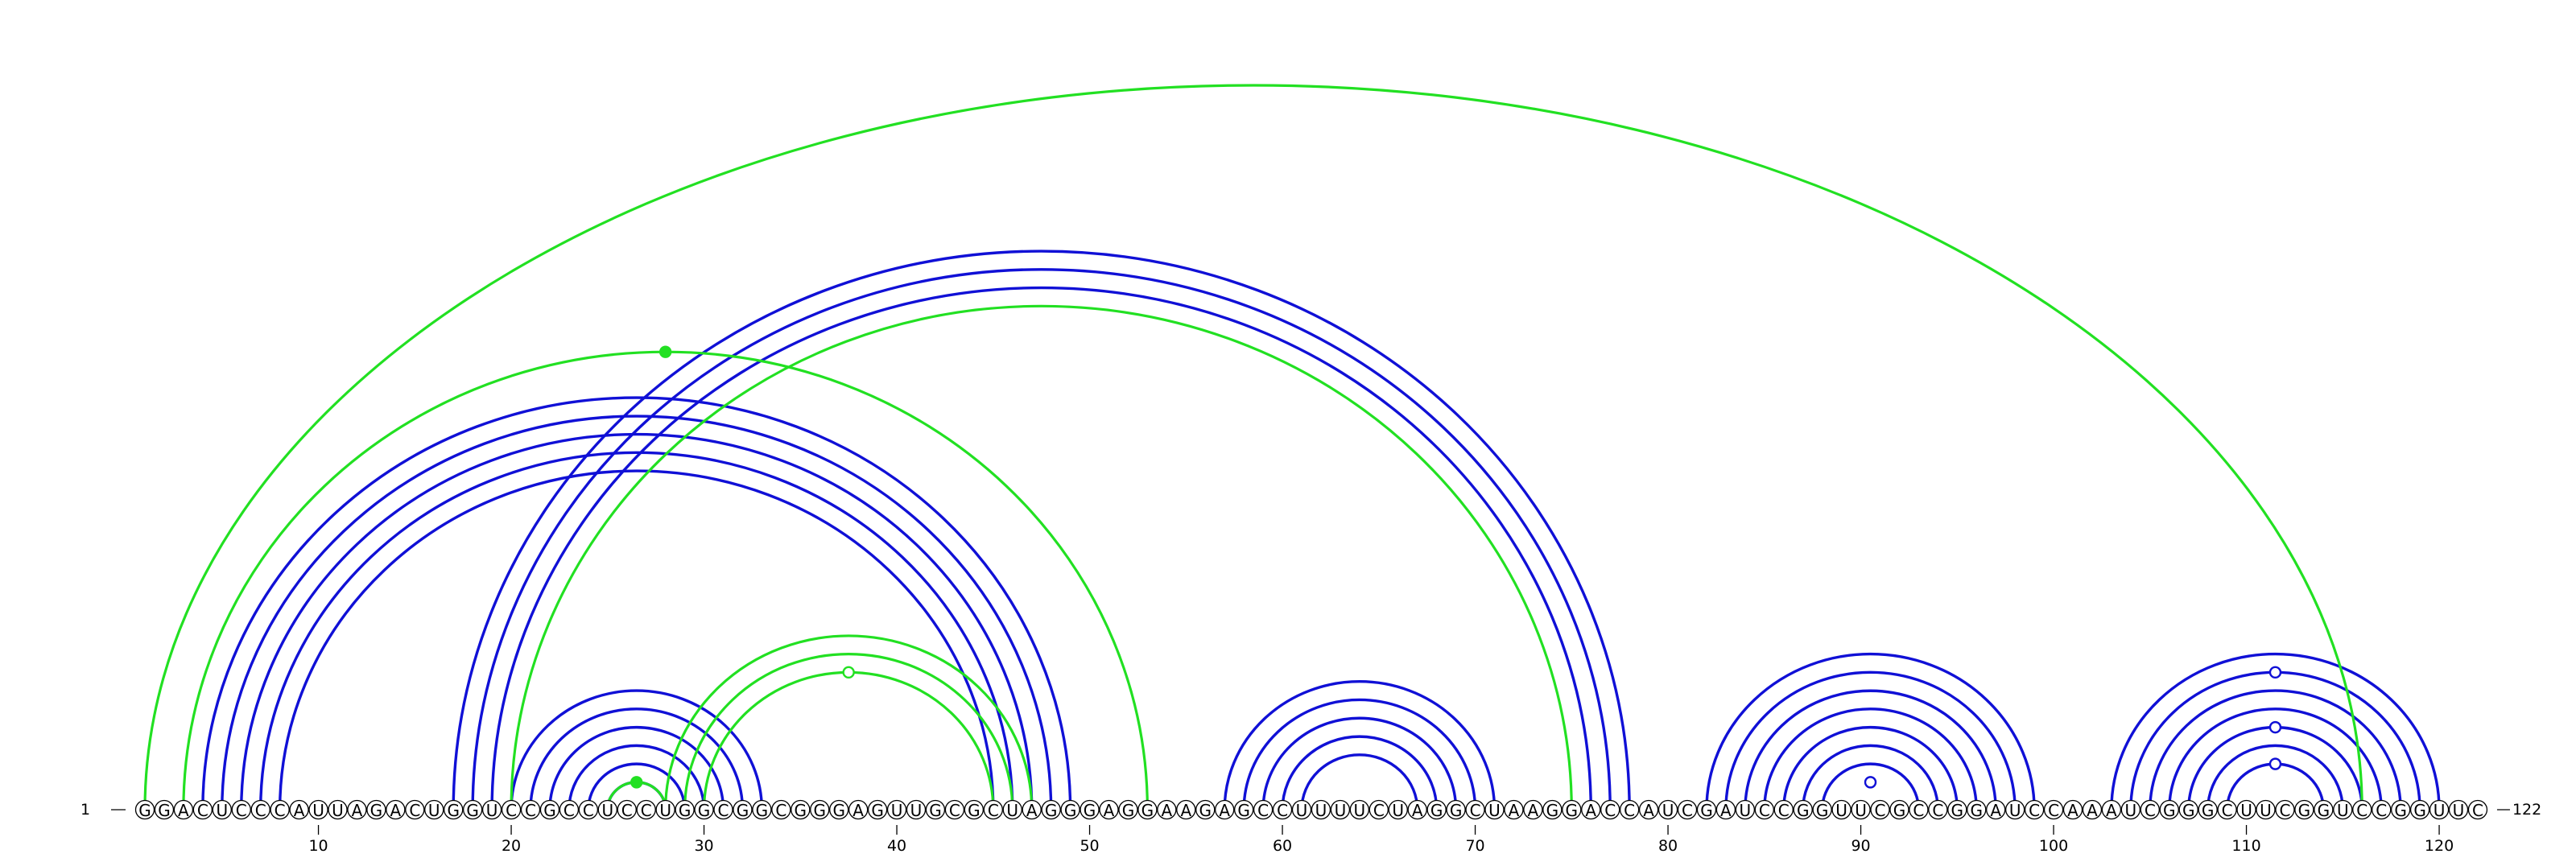  Describe the element at coordinates (2150, 809) in the screenshot. I see `nucleotide-105: C` at that location.